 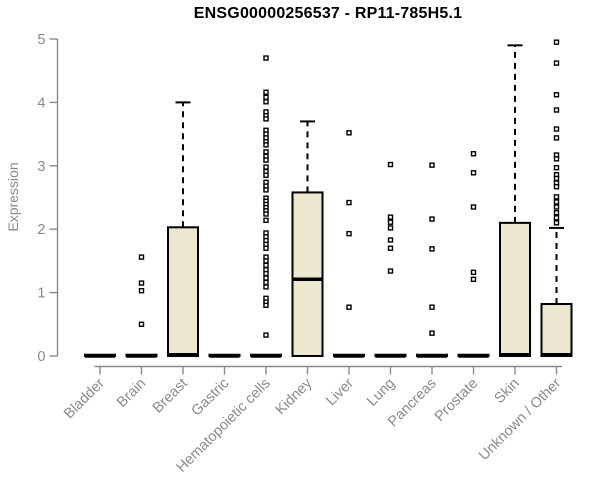 I want to click on x-category-label: Kidney, so click(x=294, y=396).